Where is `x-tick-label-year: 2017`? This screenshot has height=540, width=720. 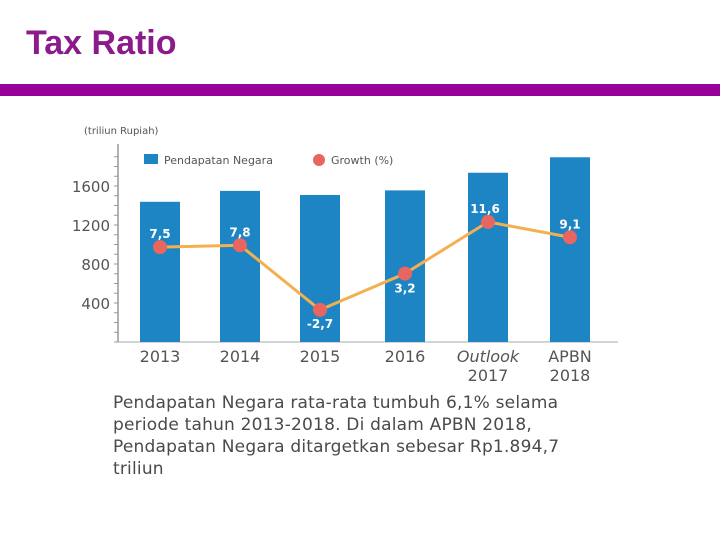 x-tick-label-year: 2017 is located at coordinates (488, 375).